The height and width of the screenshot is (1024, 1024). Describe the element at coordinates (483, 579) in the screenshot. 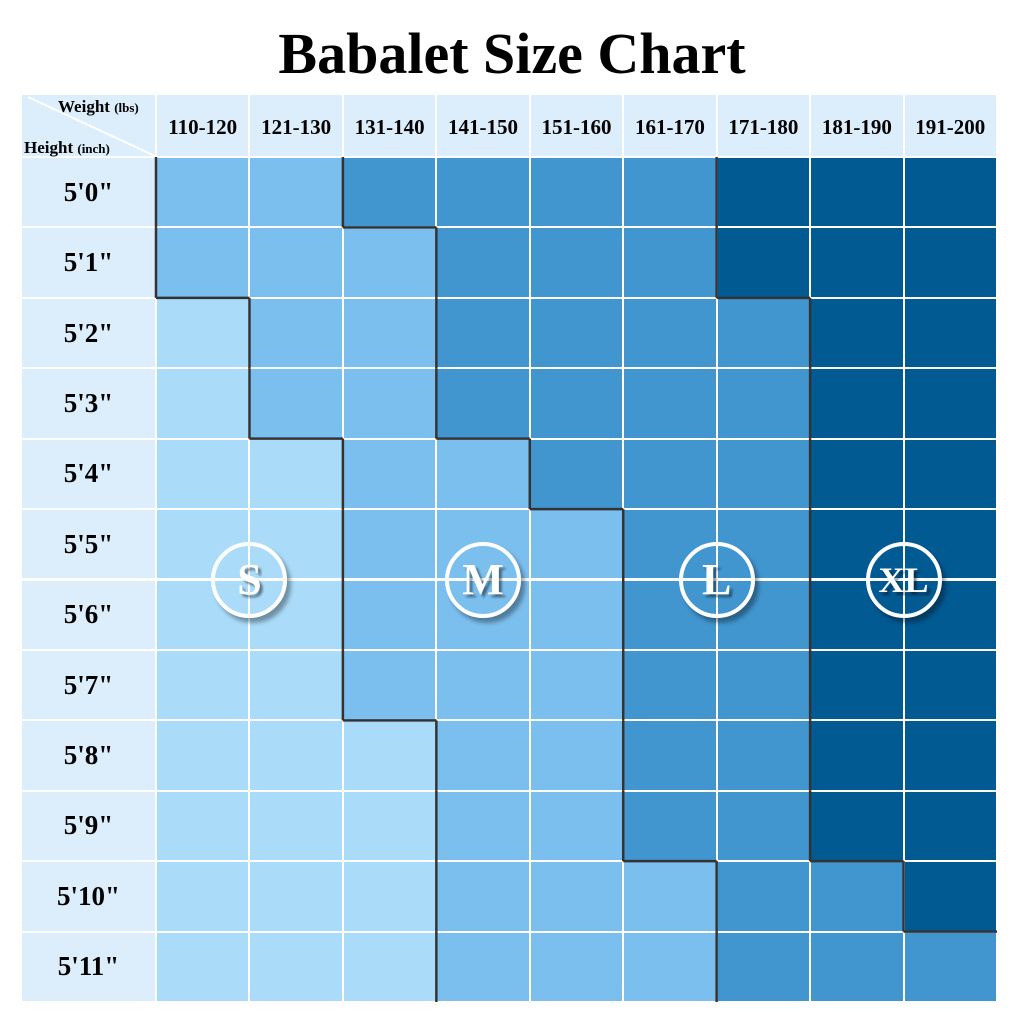

I see `size-label-m: M` at that location.